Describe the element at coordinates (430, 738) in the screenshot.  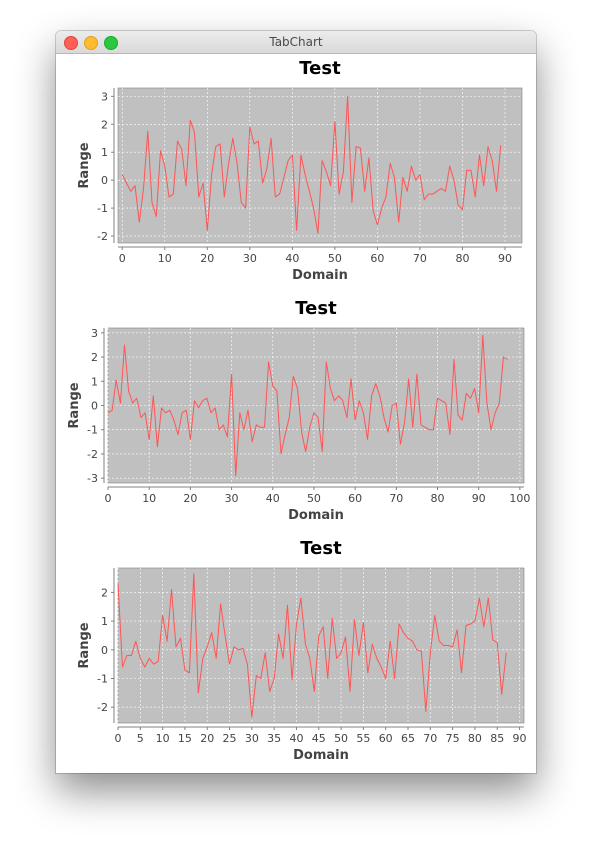
I see `chart3-x-tick-label: 70` at that location.